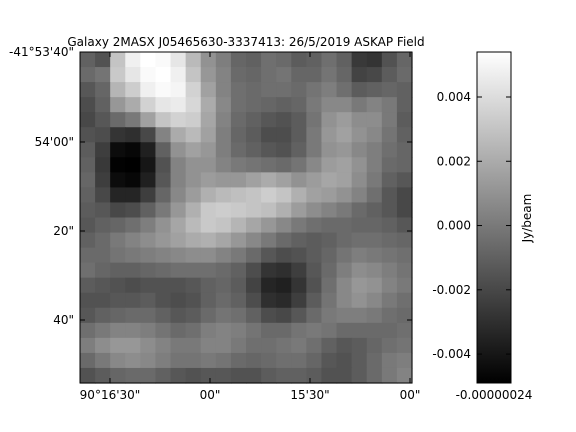  I want to click on colorbar-label: Jy/beam, so click(527, 219).